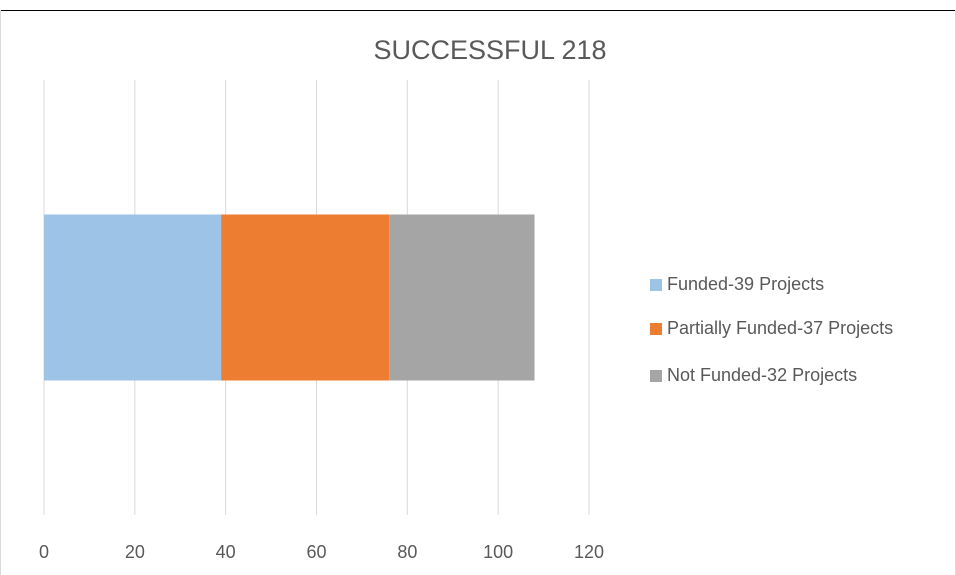 The width and height of the screenshot is (956, 575). What do you see at coordinates (44, 552) in the screenshot?
I see `x-tick-label: 0` at bounding box center [44, 552].